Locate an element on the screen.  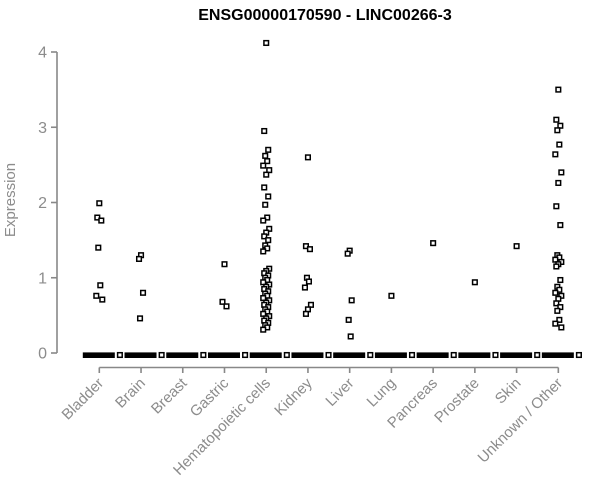
x-category-label: Brain is located at coordinates (130, 393).